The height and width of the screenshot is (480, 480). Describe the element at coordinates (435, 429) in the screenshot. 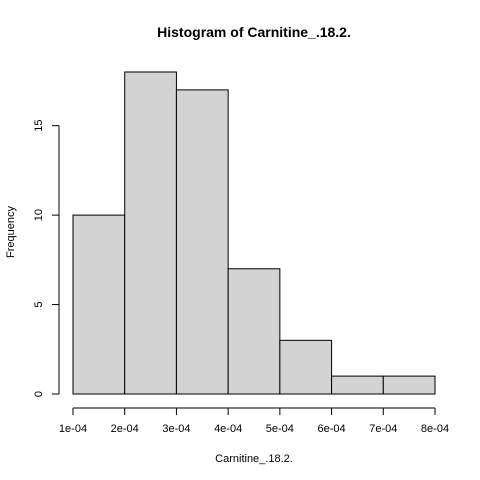

I see `x-tick-label: 8e-04` at that location.